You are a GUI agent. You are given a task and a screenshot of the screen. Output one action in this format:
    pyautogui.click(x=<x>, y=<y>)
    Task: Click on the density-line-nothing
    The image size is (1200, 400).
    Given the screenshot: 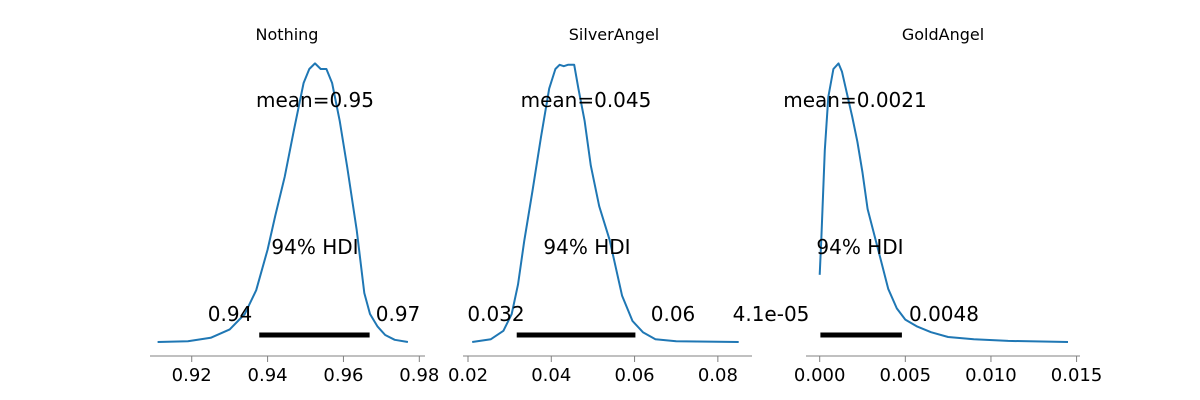 What is the action you would take?
    pyautogui.click(x=283, y=202)
    